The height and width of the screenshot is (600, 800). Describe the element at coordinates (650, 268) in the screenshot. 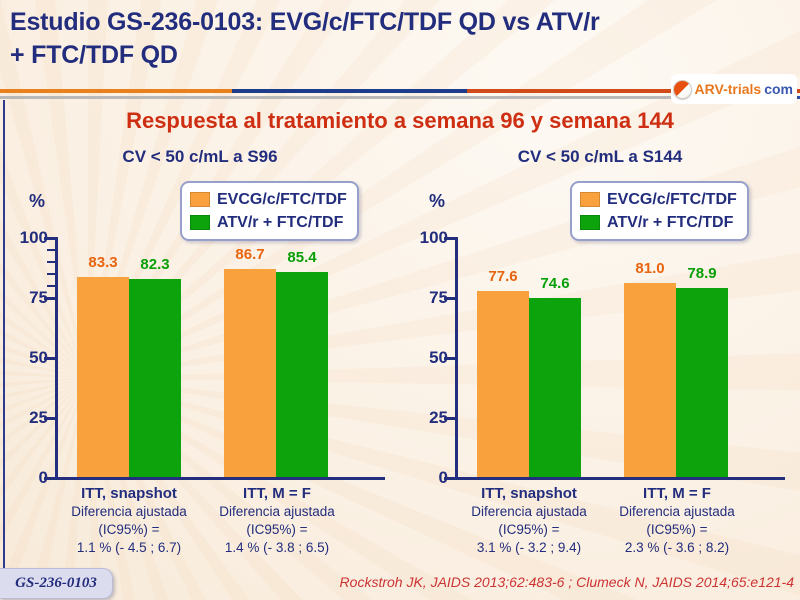

I see `chart-2-bar-value-label: 81.0` at that location.